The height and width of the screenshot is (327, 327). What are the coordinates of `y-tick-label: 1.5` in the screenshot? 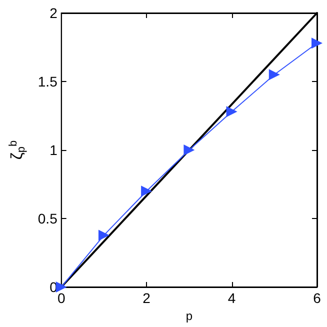 It's located at (48, 82).